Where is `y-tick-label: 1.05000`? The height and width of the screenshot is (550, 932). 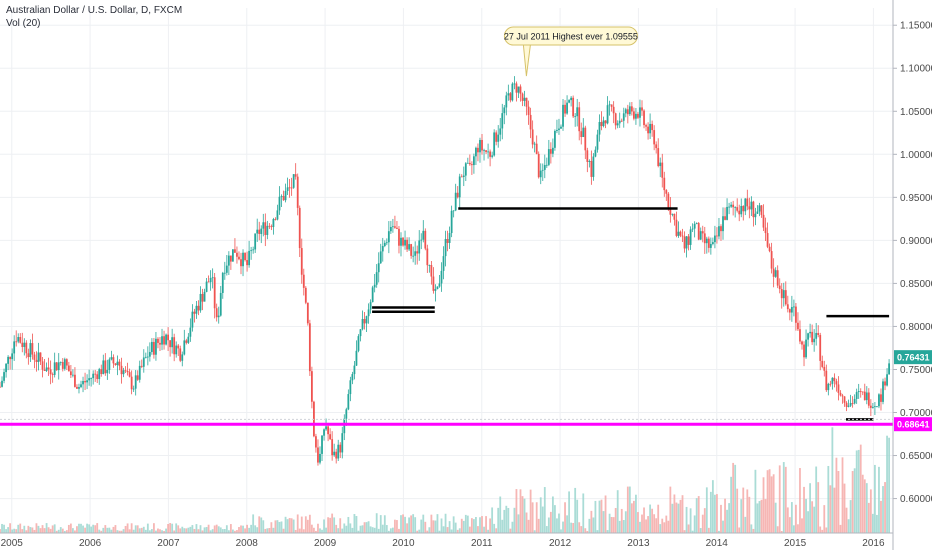 y-tick-label: 1.05000 is located at coordinates (916, 112).